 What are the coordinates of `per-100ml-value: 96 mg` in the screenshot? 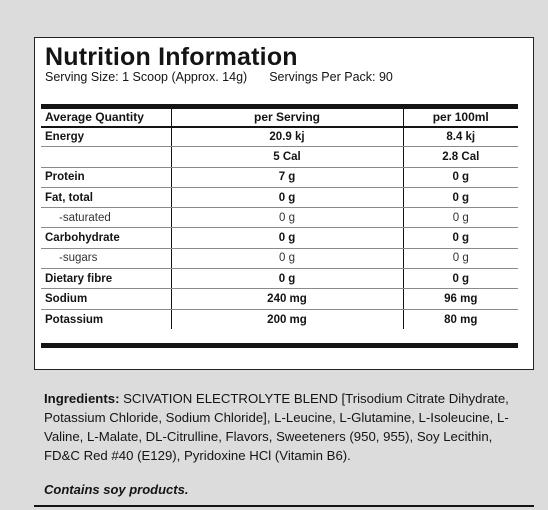 It's located at (460, 299).